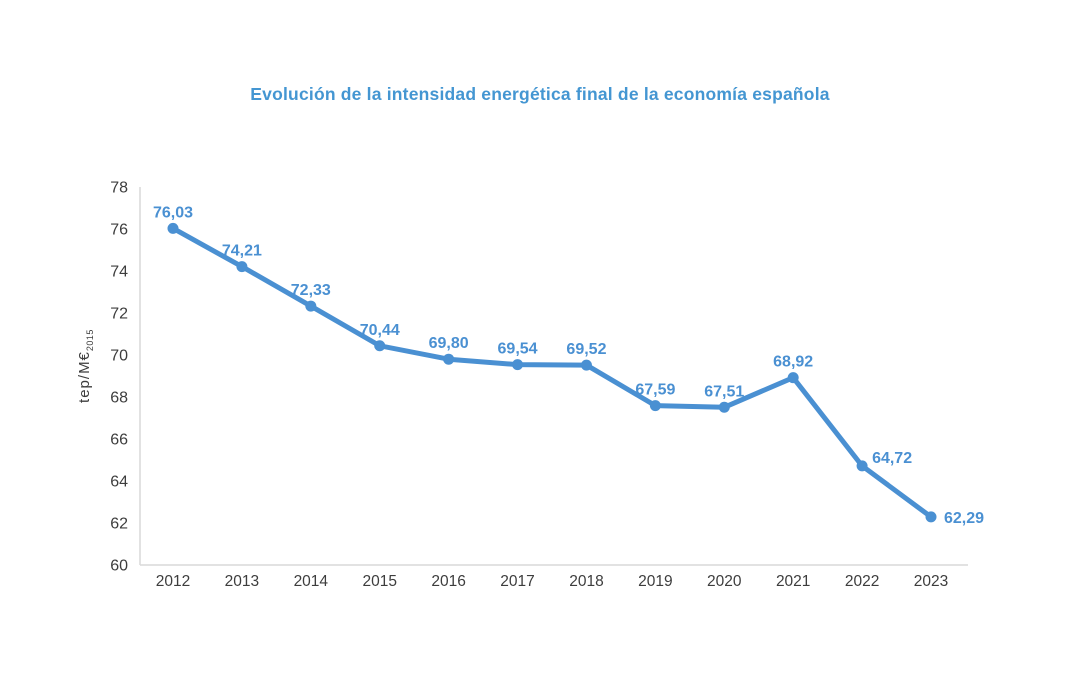 Image resolution: width=1080 pixels, height=675 pixels. What do you see at coordinates (119, 482) in the screenshot?
I see `y-tick-label: 64` at bounding box center [119, 482].